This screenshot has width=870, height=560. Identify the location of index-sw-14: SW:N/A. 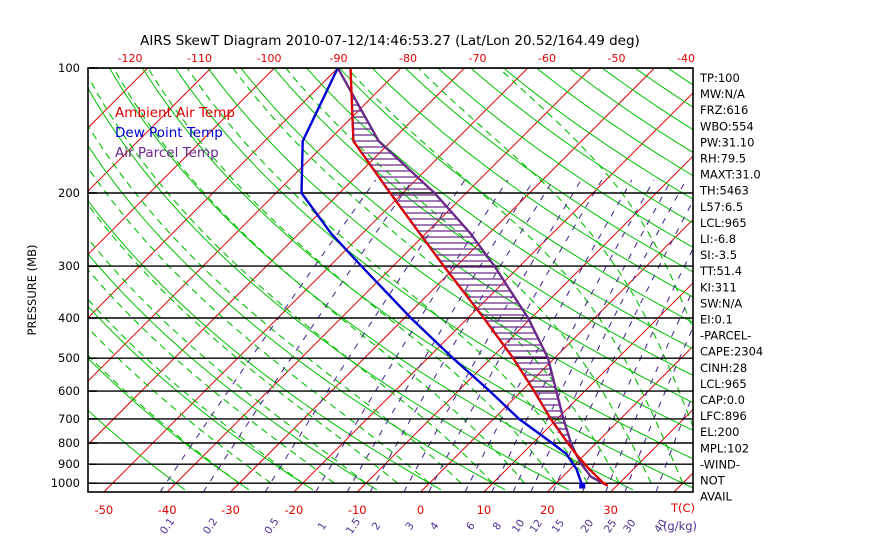
(721, 303).